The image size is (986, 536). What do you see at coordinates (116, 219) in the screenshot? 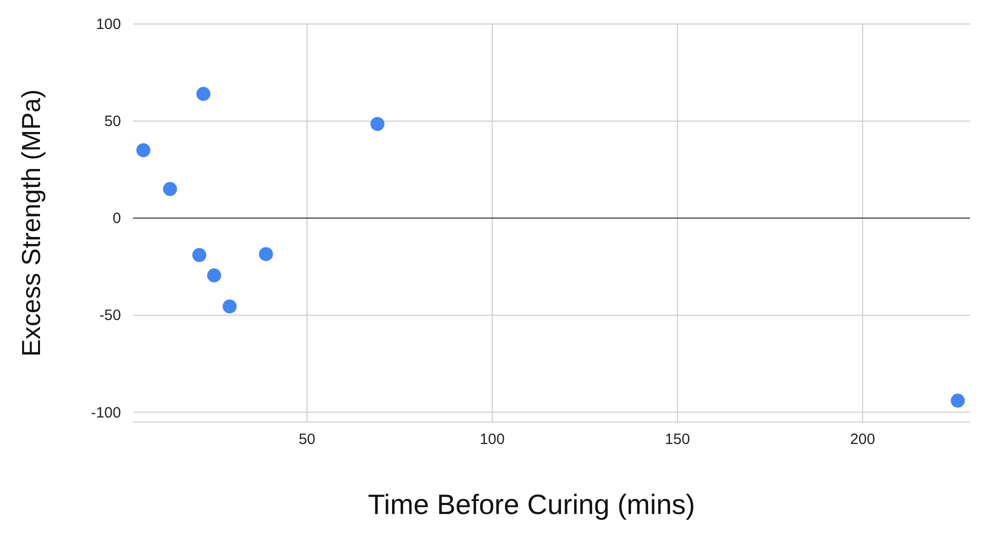
I see `y-tick-label: 0` at bounding box center [116, 219].